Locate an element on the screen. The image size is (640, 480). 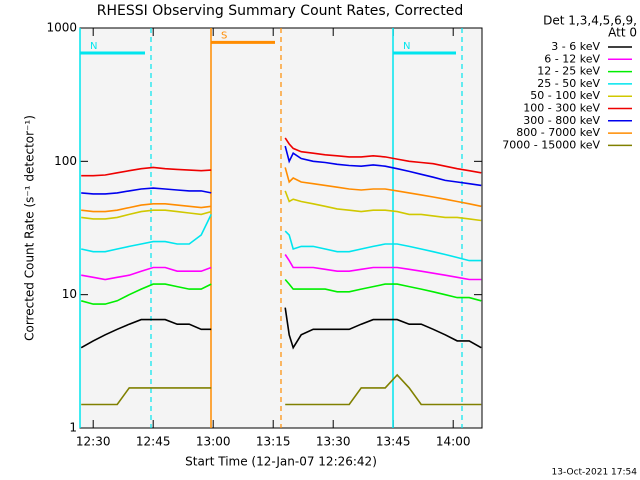
legend-label: 6 - 12 keV is located at coordinates (572, 58).